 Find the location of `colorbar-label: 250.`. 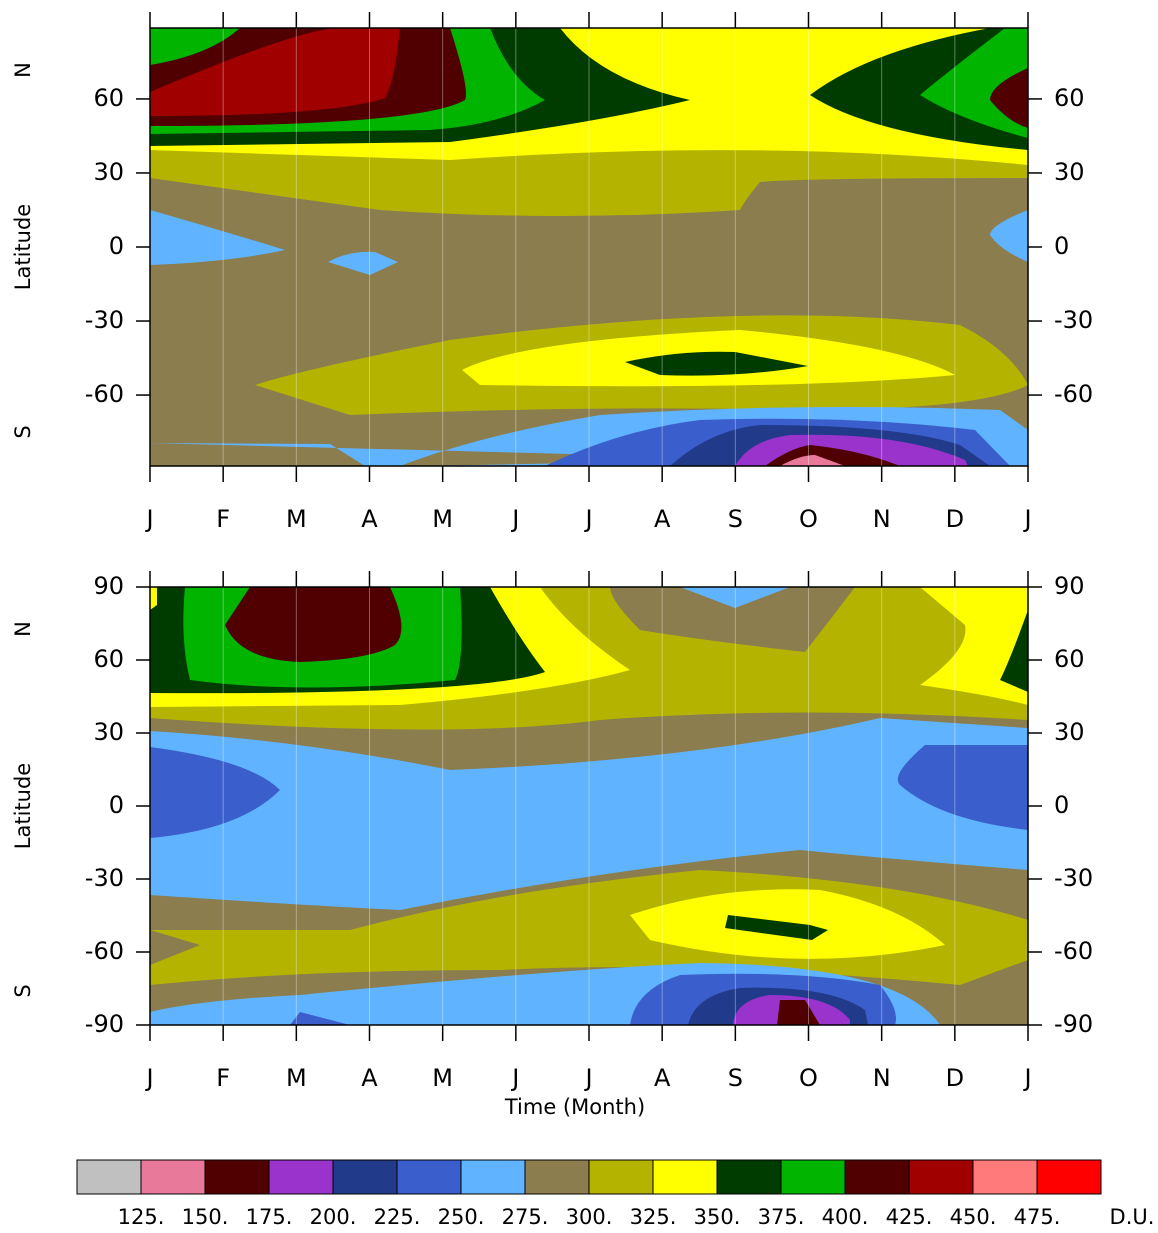

colorbar-label: 250. is located at coordinates (461, 1217).